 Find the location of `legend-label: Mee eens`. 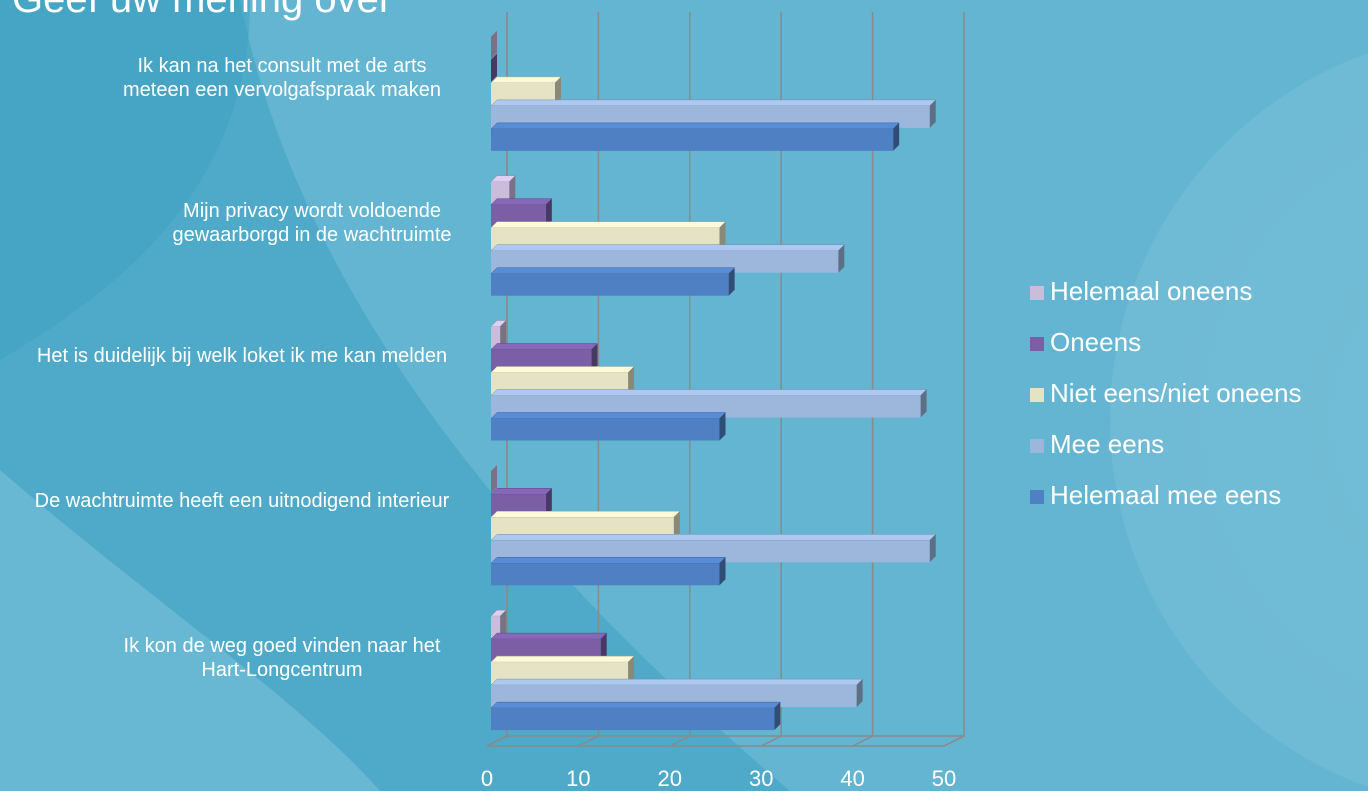

legend-label: Mee eens is located at coordinates (1107, 444).